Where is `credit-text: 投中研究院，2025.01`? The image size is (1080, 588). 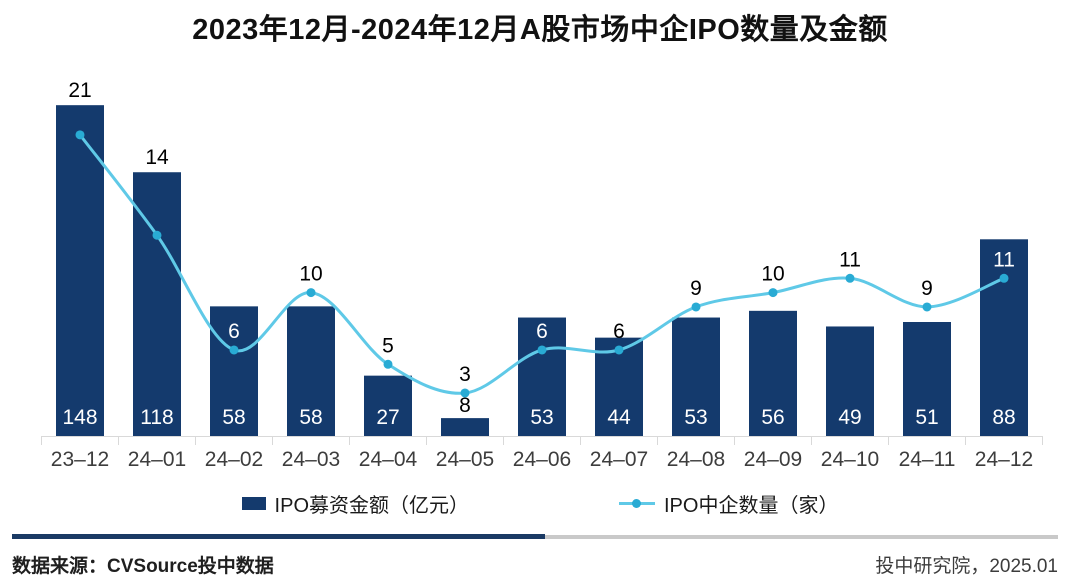 credit-text: 投中研究院，2025.01 is located at coordinates (966, 566).